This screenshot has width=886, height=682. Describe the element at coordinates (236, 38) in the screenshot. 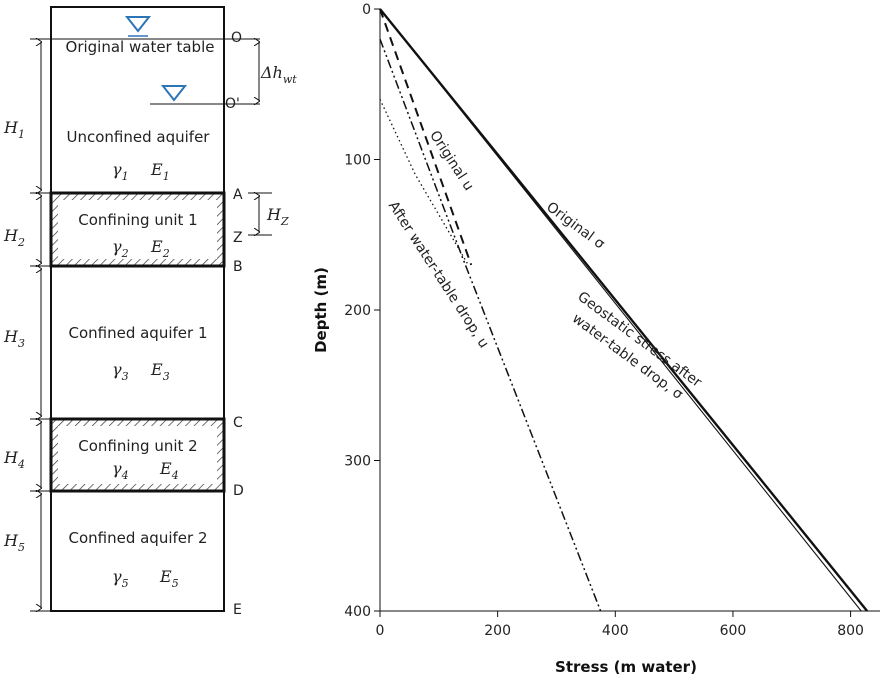

I see `point-o: O` at that location.